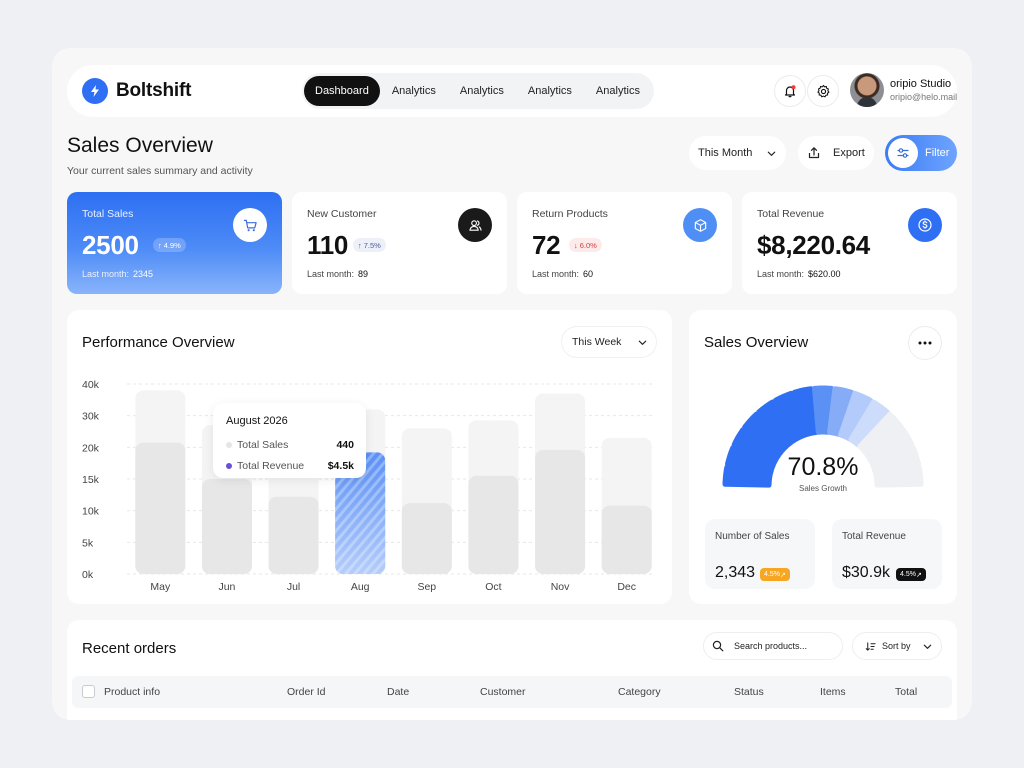 Image resolution: width=1024 pixels, height=768 pixels. What do you see at coordinates (870, 646) in the screenshot?
I see `sort-icon` at bounding box center [870, 646].